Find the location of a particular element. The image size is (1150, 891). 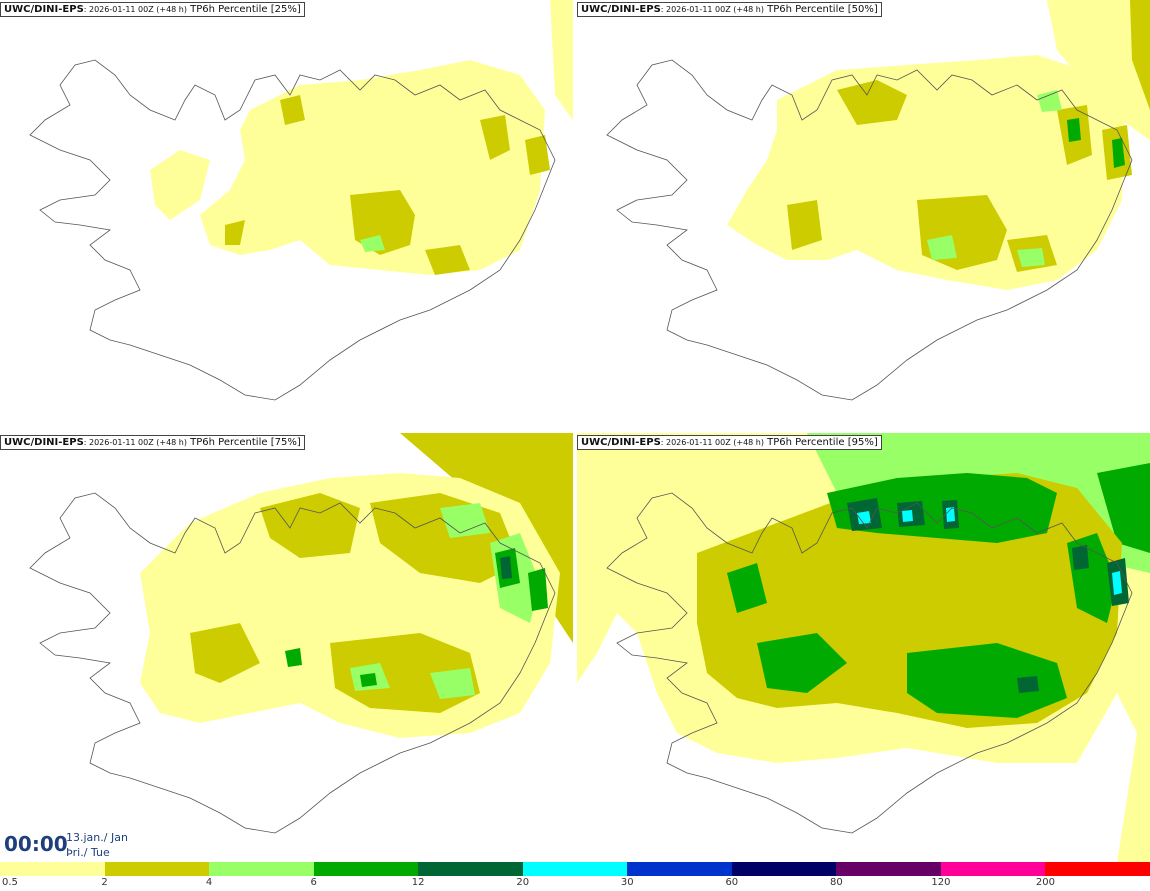

colorbar-tick-label: 12 is located at coordinates (418, 882).